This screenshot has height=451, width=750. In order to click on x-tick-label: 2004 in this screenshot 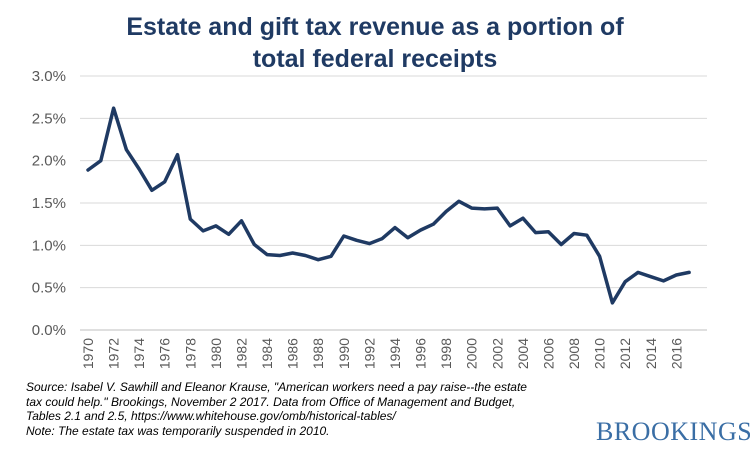, I will do `click(523, 353)`.